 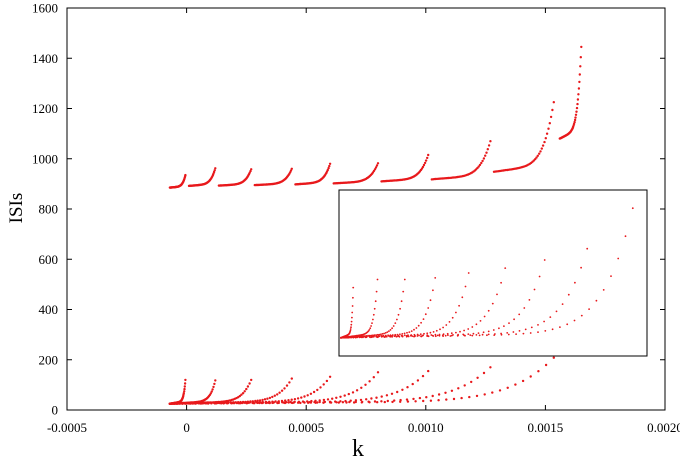 What do you see at coordinates (45, 58) in the screenshot?
I see `y-tick-label: 1400` at bounding box center [45, 58].